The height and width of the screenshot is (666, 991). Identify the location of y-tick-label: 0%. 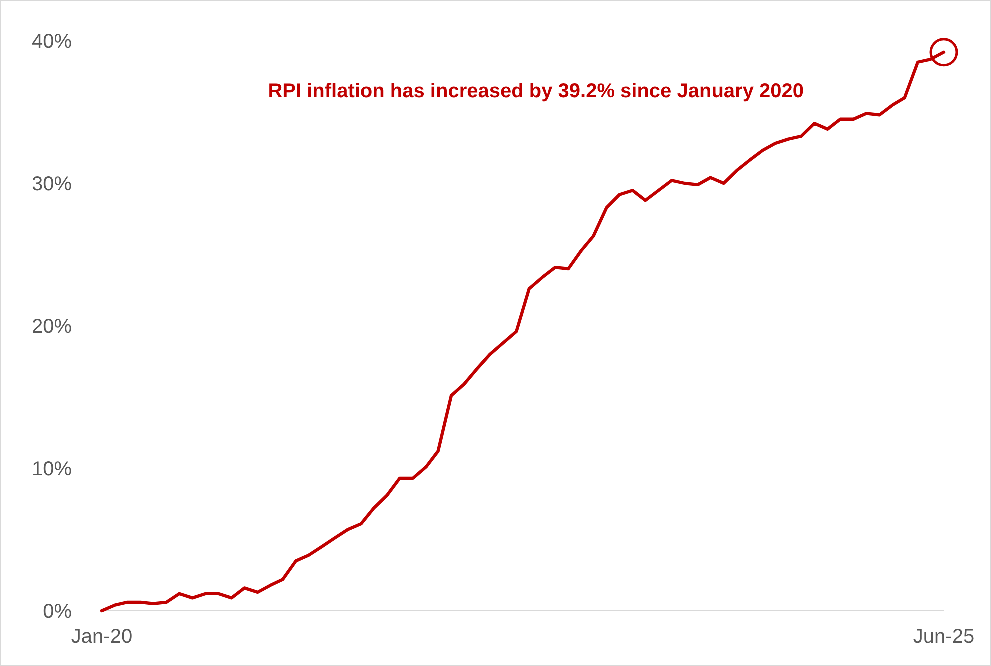
(57, 612).